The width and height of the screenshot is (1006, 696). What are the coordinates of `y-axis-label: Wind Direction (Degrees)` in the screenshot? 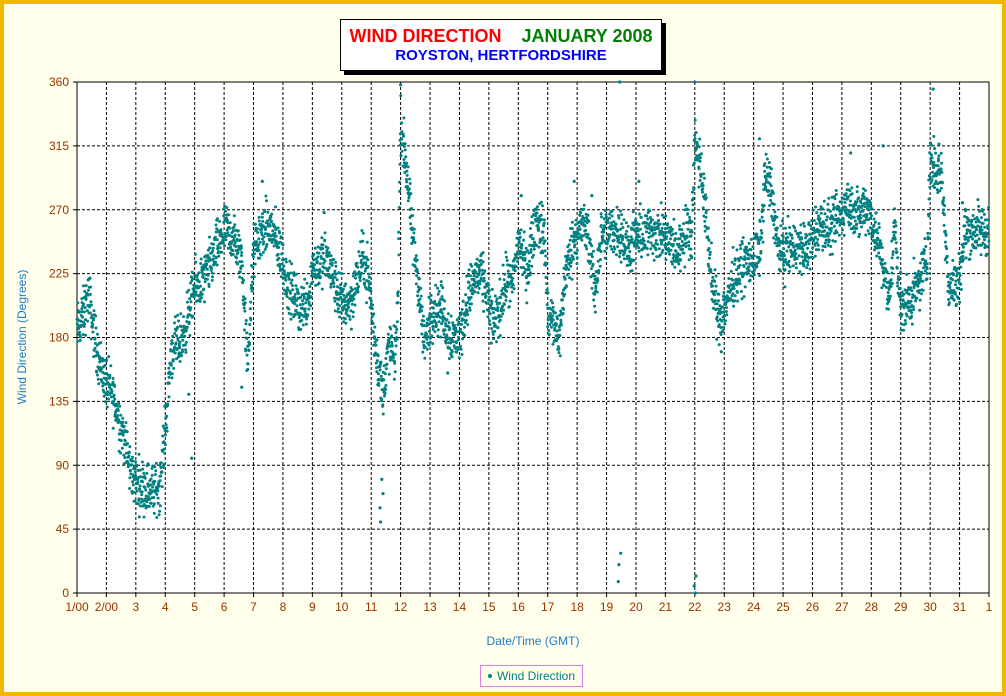 It's located at (22, 337).